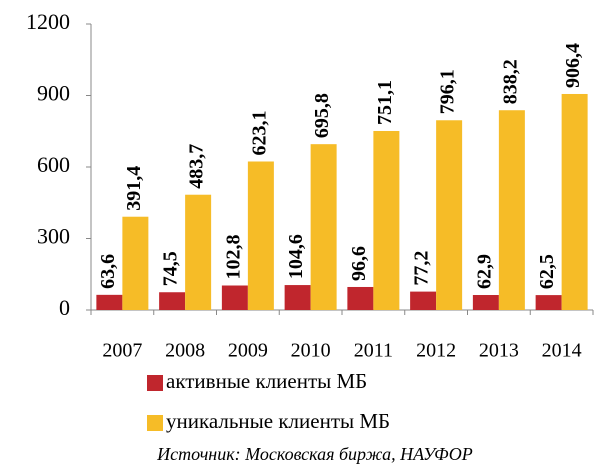  Describe the element at coordinates (547, 271) in the screenshot. I see `data-label: 62,5` at that location.